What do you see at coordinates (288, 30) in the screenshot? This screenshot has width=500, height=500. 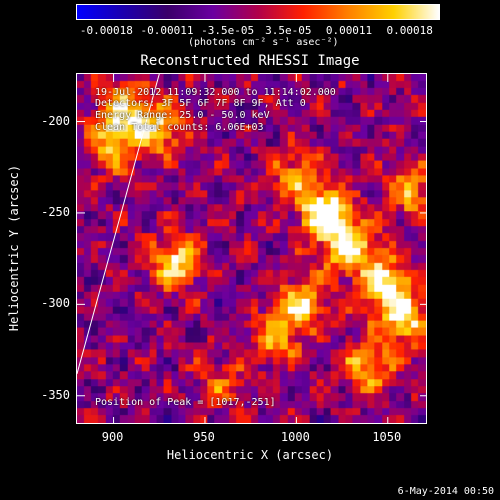 I see `colorbar-tick-label: 3.5e-05` at bounding box center [288, 30].